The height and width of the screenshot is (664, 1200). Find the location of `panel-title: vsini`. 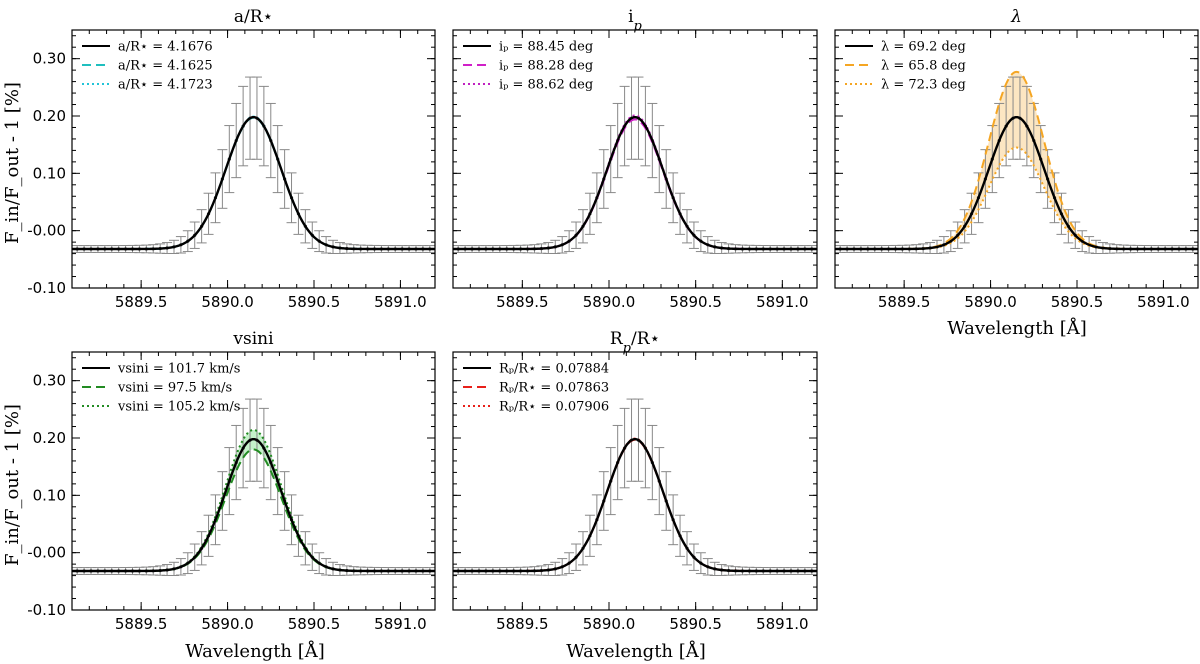

panel-title: vsini is located at coordinates (253, 339).